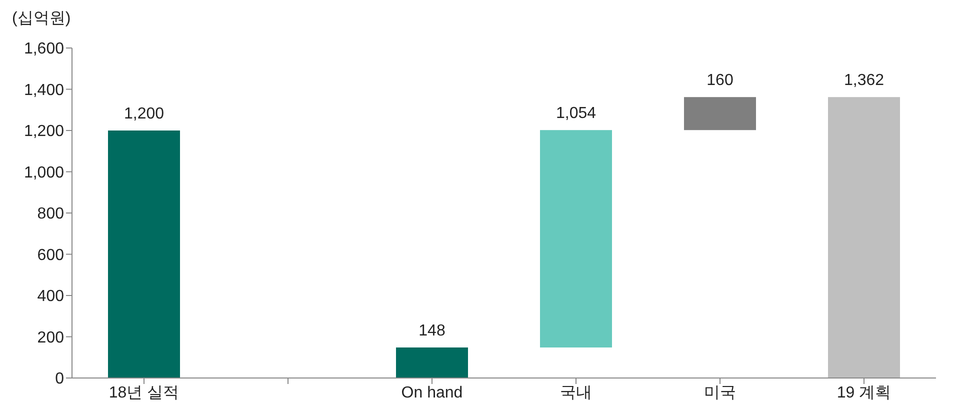  What do you see at coordinates (576, 393) in the screenshot?
I see `x-tick-label: 국내` at bounding box center [576, 393].